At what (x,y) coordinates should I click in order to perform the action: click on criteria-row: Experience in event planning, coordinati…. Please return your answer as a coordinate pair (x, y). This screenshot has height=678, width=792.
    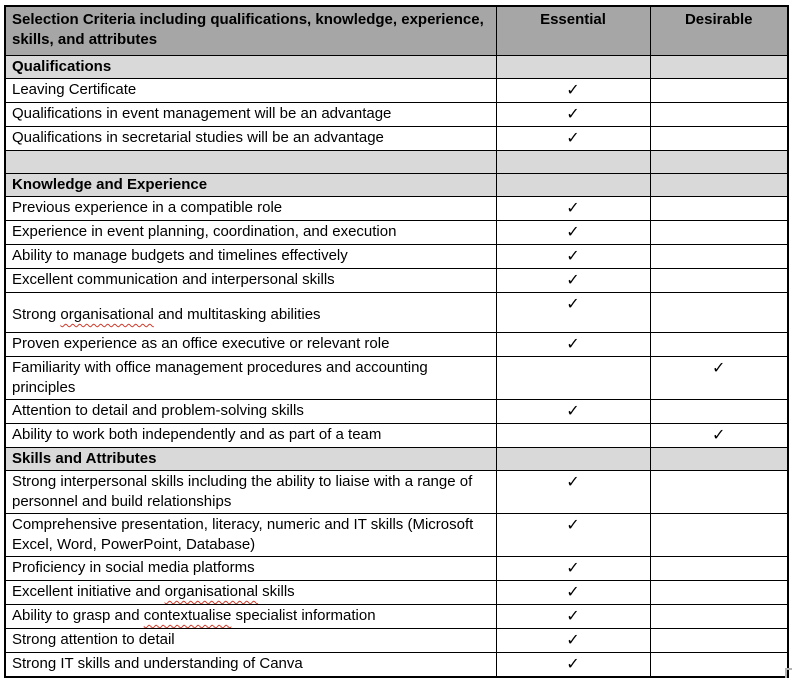
    Looking at the image, I should click on (396, 232).